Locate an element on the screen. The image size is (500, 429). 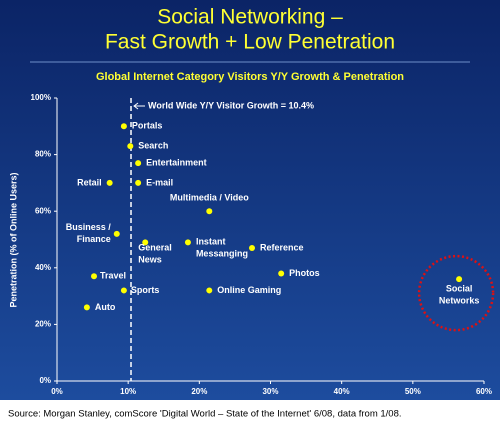
x-tick-label: 30% is located at coordinates (270, 391).